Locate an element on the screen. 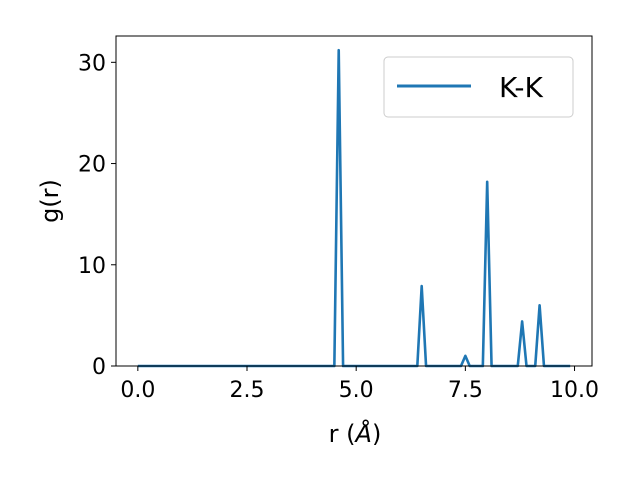 The image size is (640, 480). y-tick-label: 0 is located at coordinates (99, 367).